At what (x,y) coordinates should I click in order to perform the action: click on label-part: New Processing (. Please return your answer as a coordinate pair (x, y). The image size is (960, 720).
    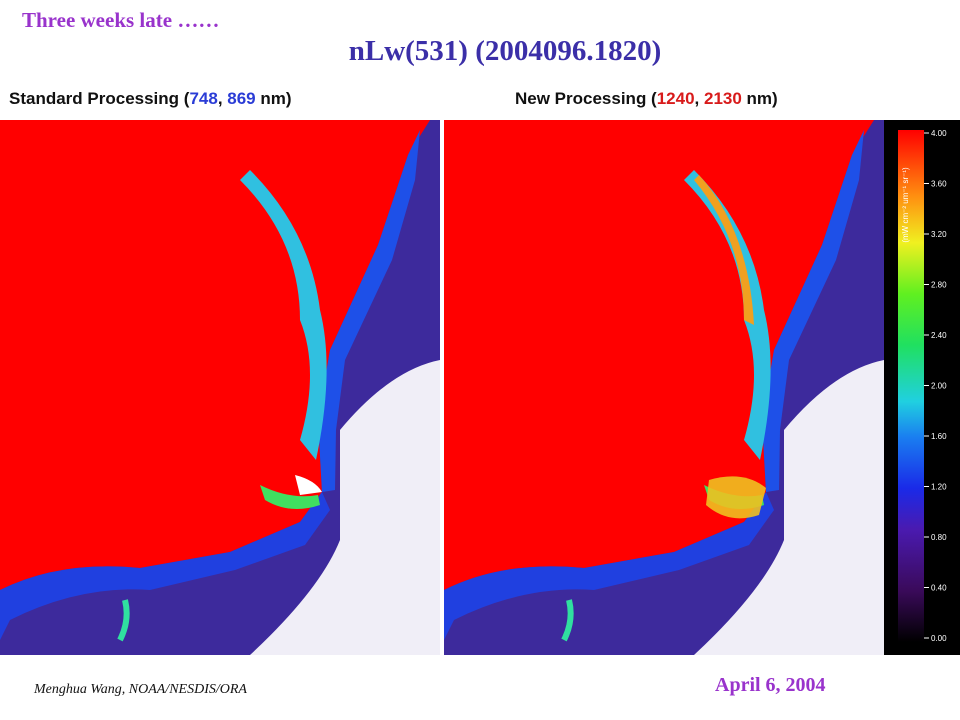
    Looking at the image, I should click on (586, 98).